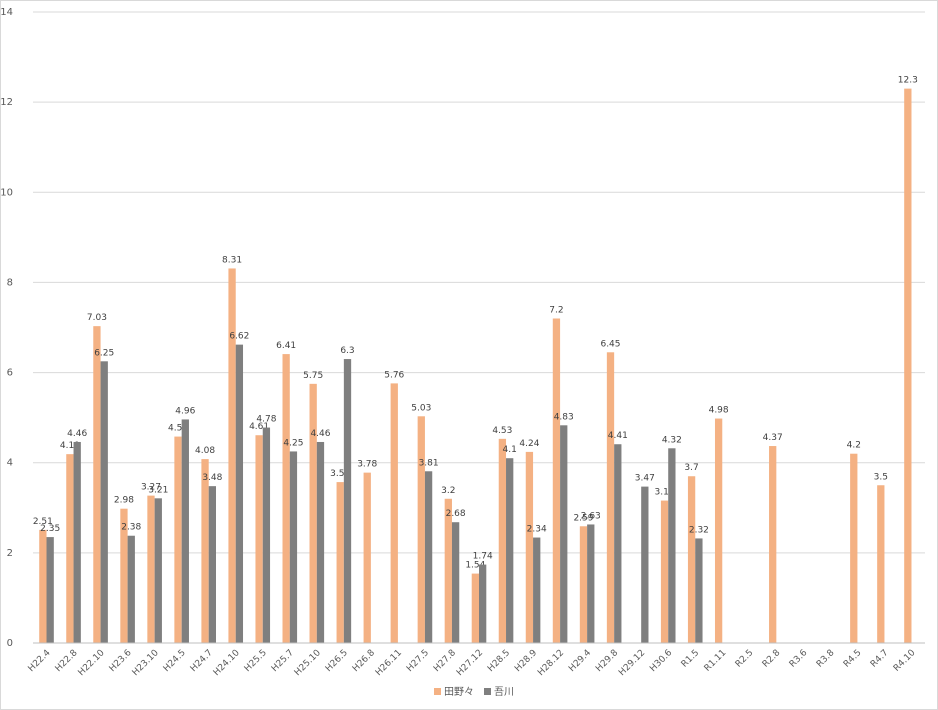  What do you see at coordinates (564, 417) in the screenshot?
I see `data-label: 4.83` at bounding box center [564, 417].